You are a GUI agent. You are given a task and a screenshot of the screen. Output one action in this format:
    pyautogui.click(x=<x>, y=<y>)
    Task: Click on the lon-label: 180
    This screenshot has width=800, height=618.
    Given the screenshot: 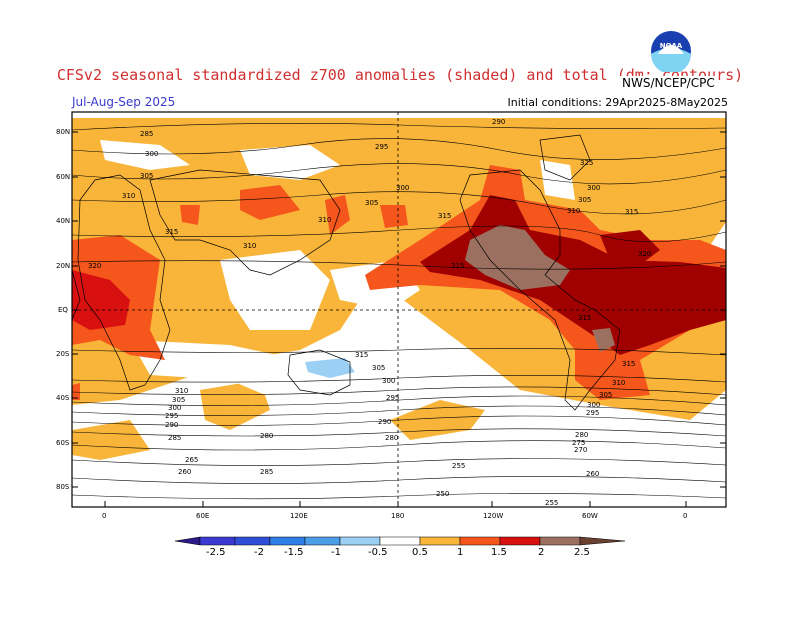 What is the action you would take?
    pyautogui.click(x=398, y=516)
    